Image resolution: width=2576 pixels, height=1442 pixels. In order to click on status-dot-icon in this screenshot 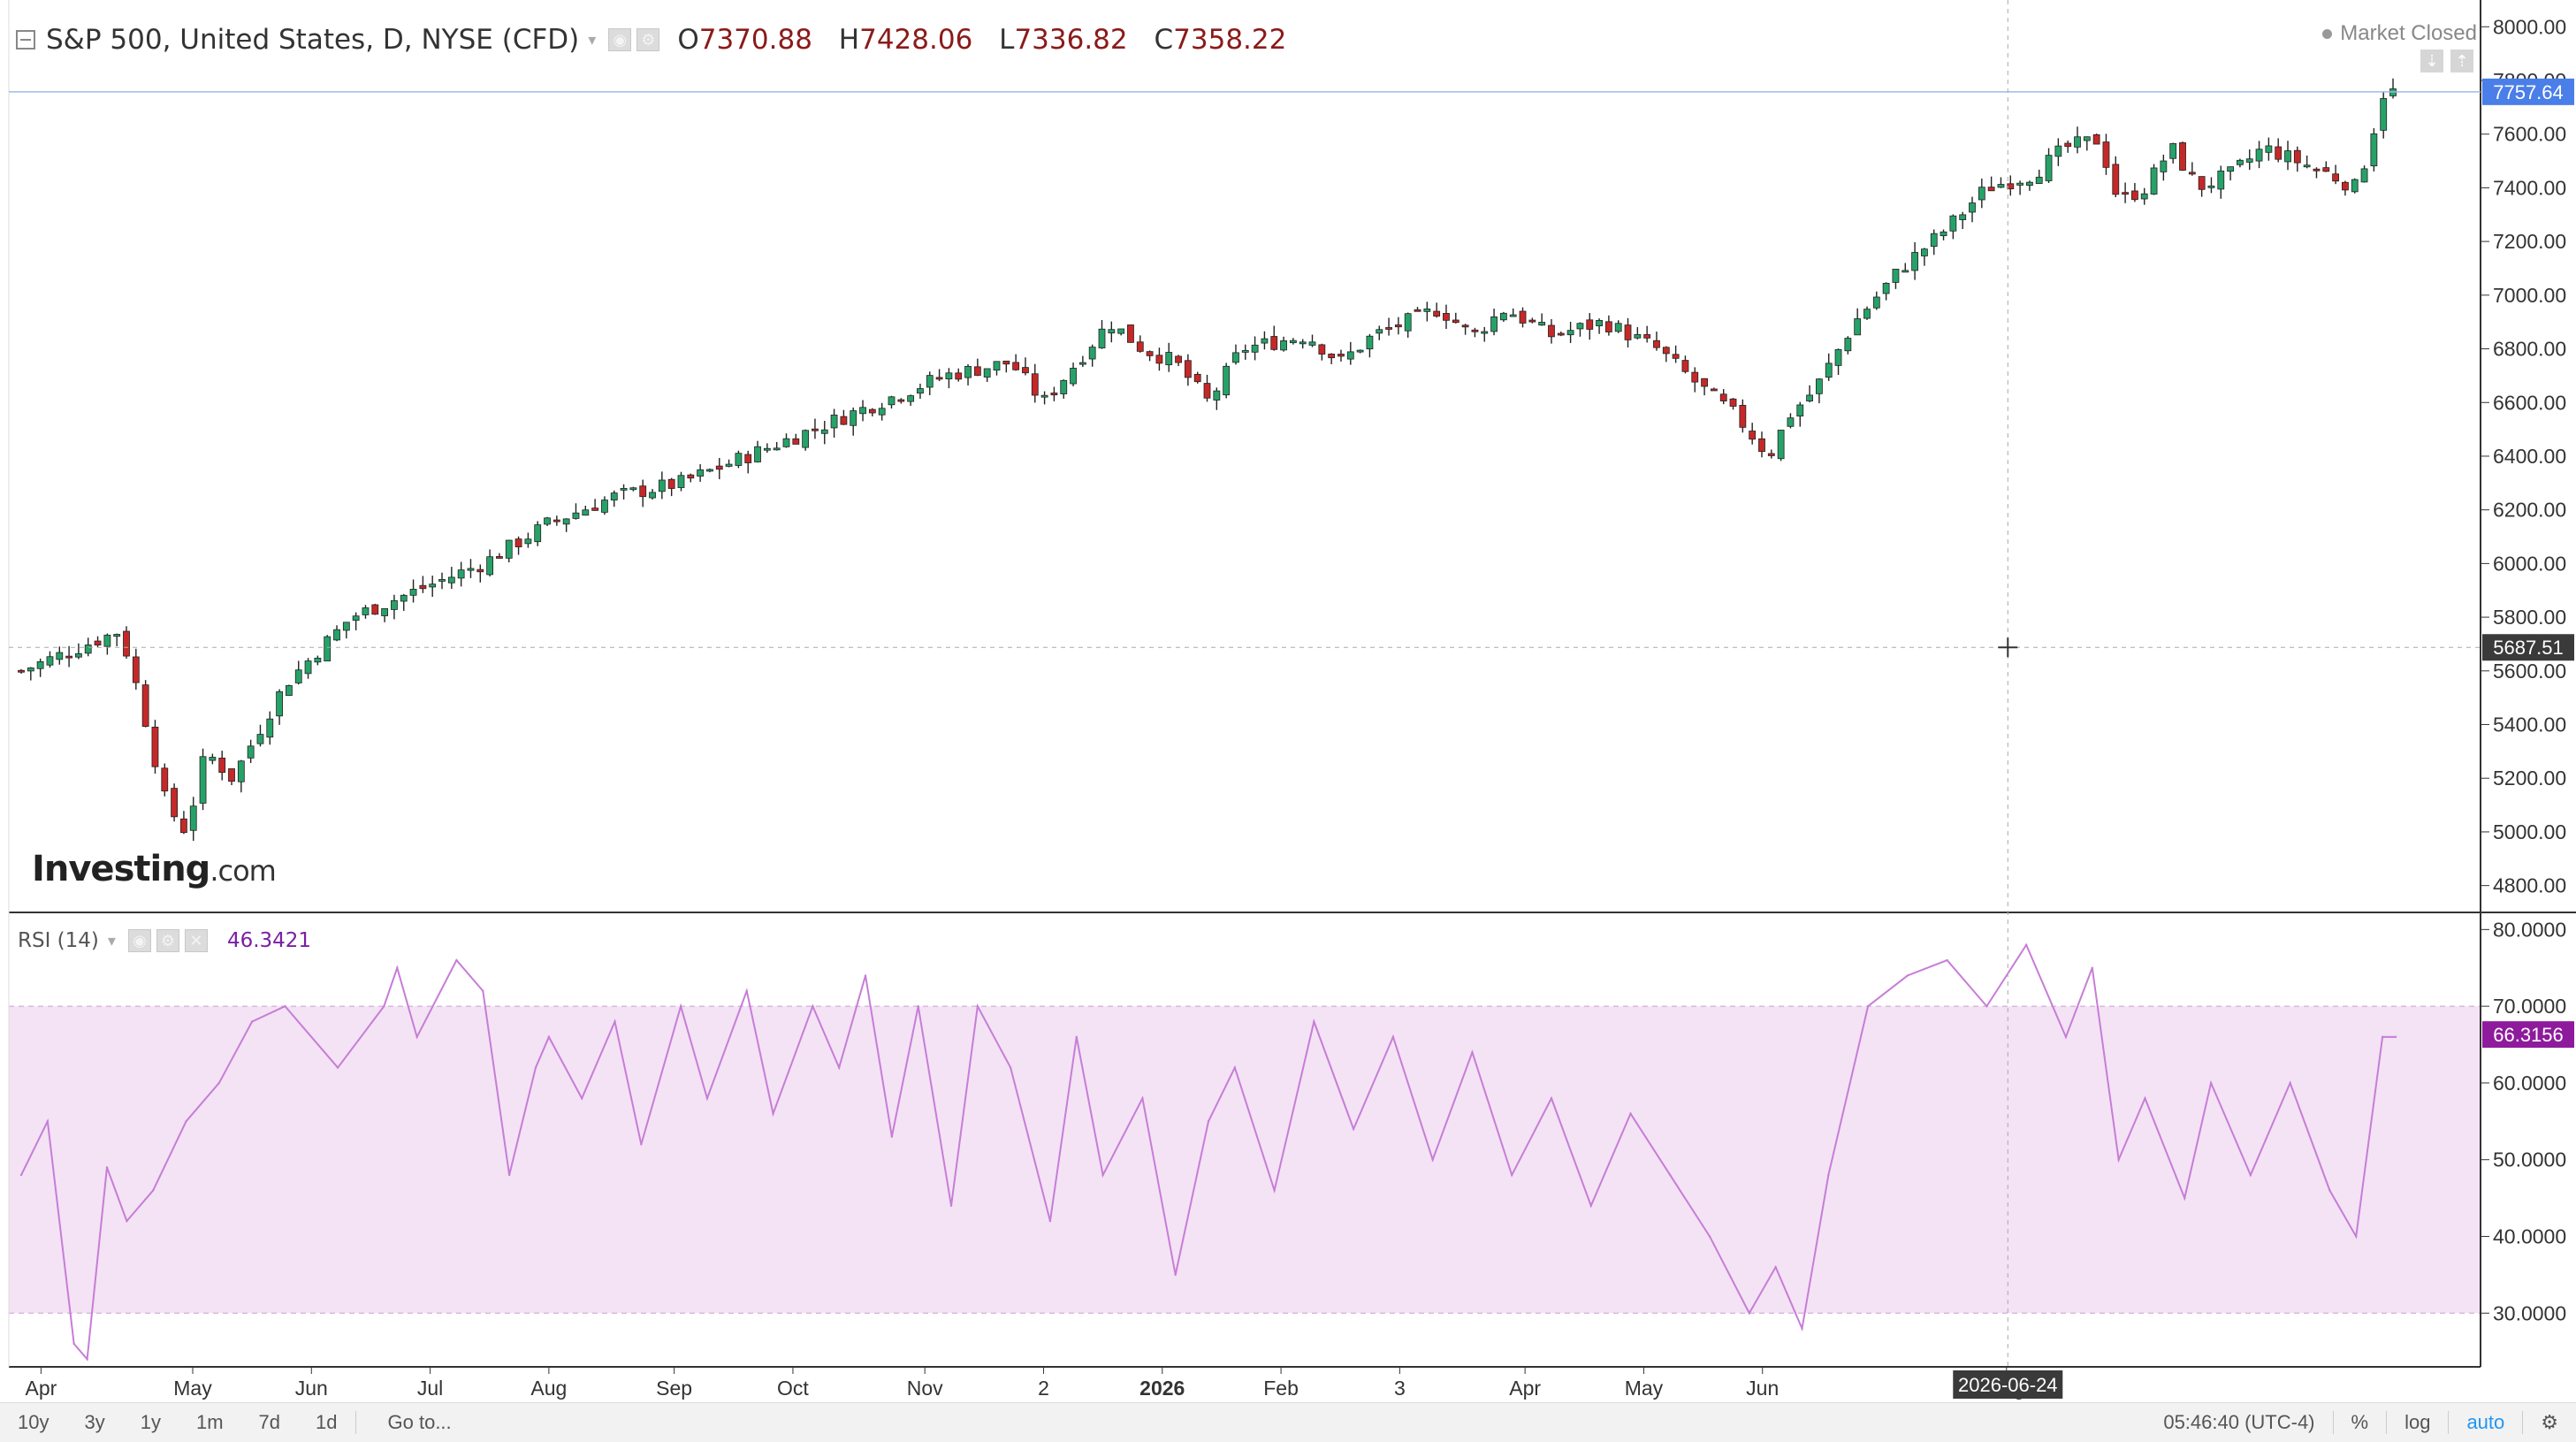, I will do `click(2327, 33)`.